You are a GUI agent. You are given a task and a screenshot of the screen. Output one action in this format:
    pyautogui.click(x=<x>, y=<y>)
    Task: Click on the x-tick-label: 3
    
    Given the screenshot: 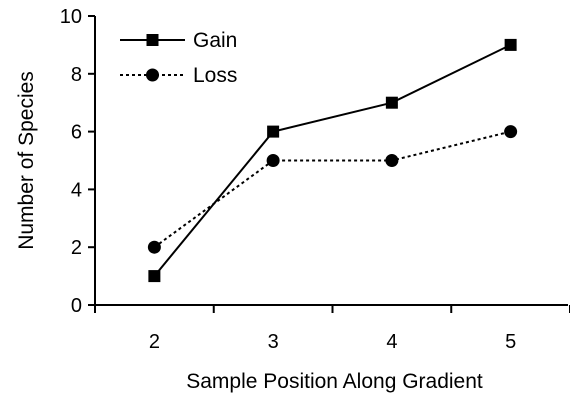 What is the action you would take?
    pyautogui.click(x=273, y=342)
    